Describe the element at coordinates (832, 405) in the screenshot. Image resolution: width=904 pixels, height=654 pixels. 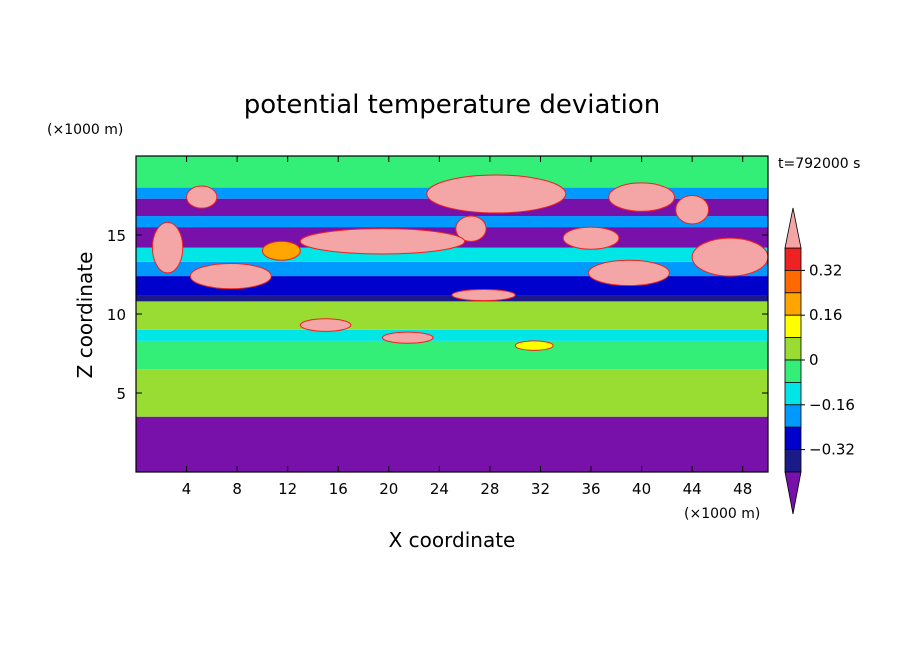
I see `colorbar-label: −0.16` at that location.